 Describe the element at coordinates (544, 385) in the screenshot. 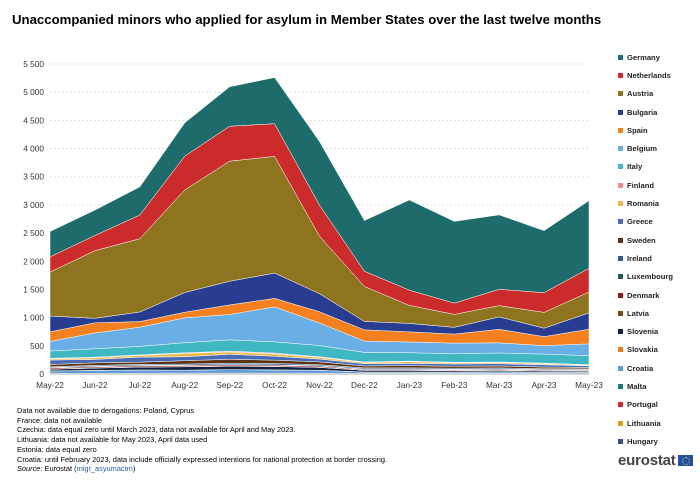

I see `x-tick-label: Apr-23` at that location.